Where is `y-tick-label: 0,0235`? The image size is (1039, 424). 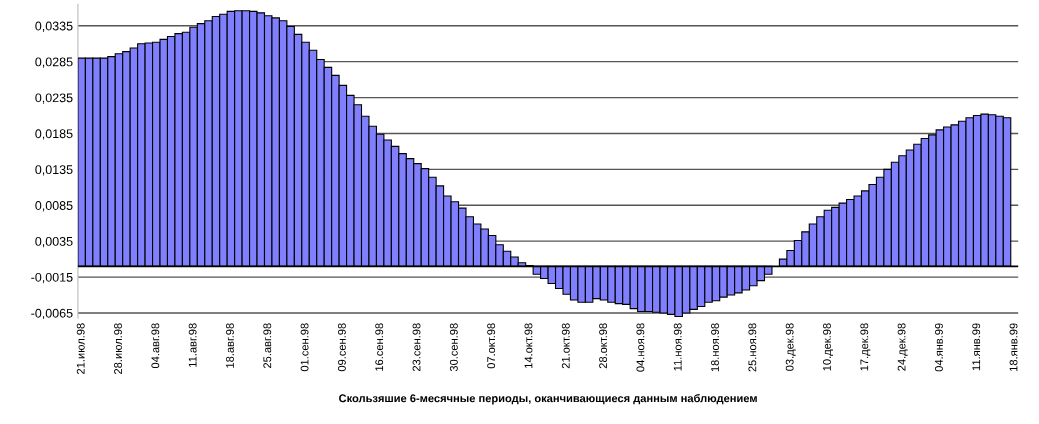 y-tick-label: 0,0235 is located at coordinates (54, 98).